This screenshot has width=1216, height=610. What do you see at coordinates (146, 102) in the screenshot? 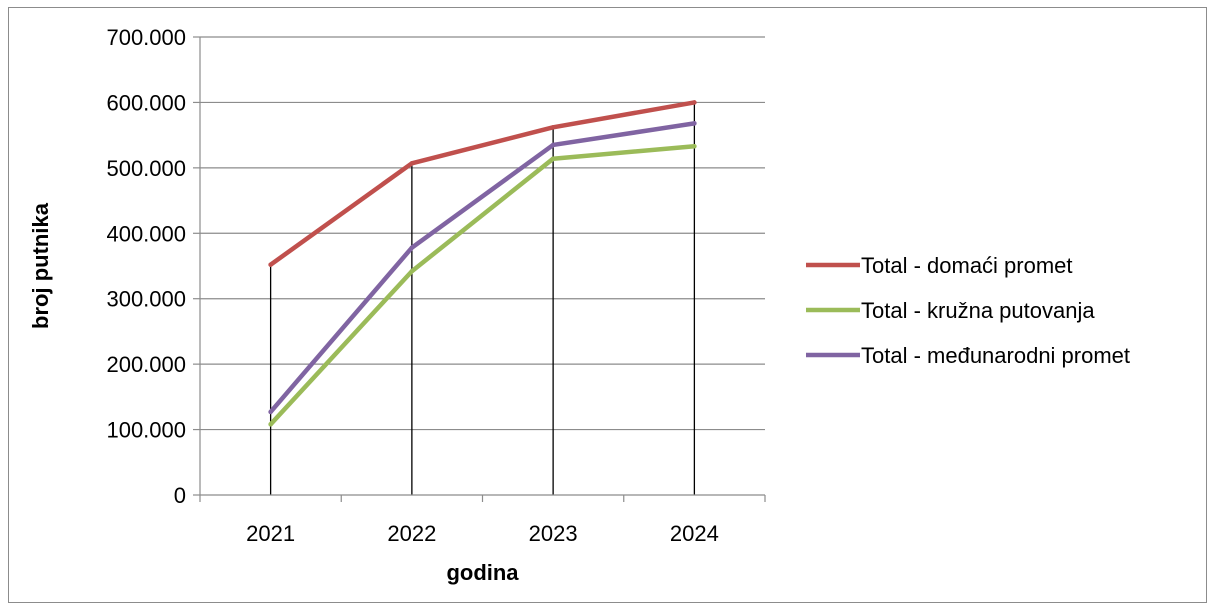
I see `y-tick-label-6: 600.000` at bounding box center [146, 102].